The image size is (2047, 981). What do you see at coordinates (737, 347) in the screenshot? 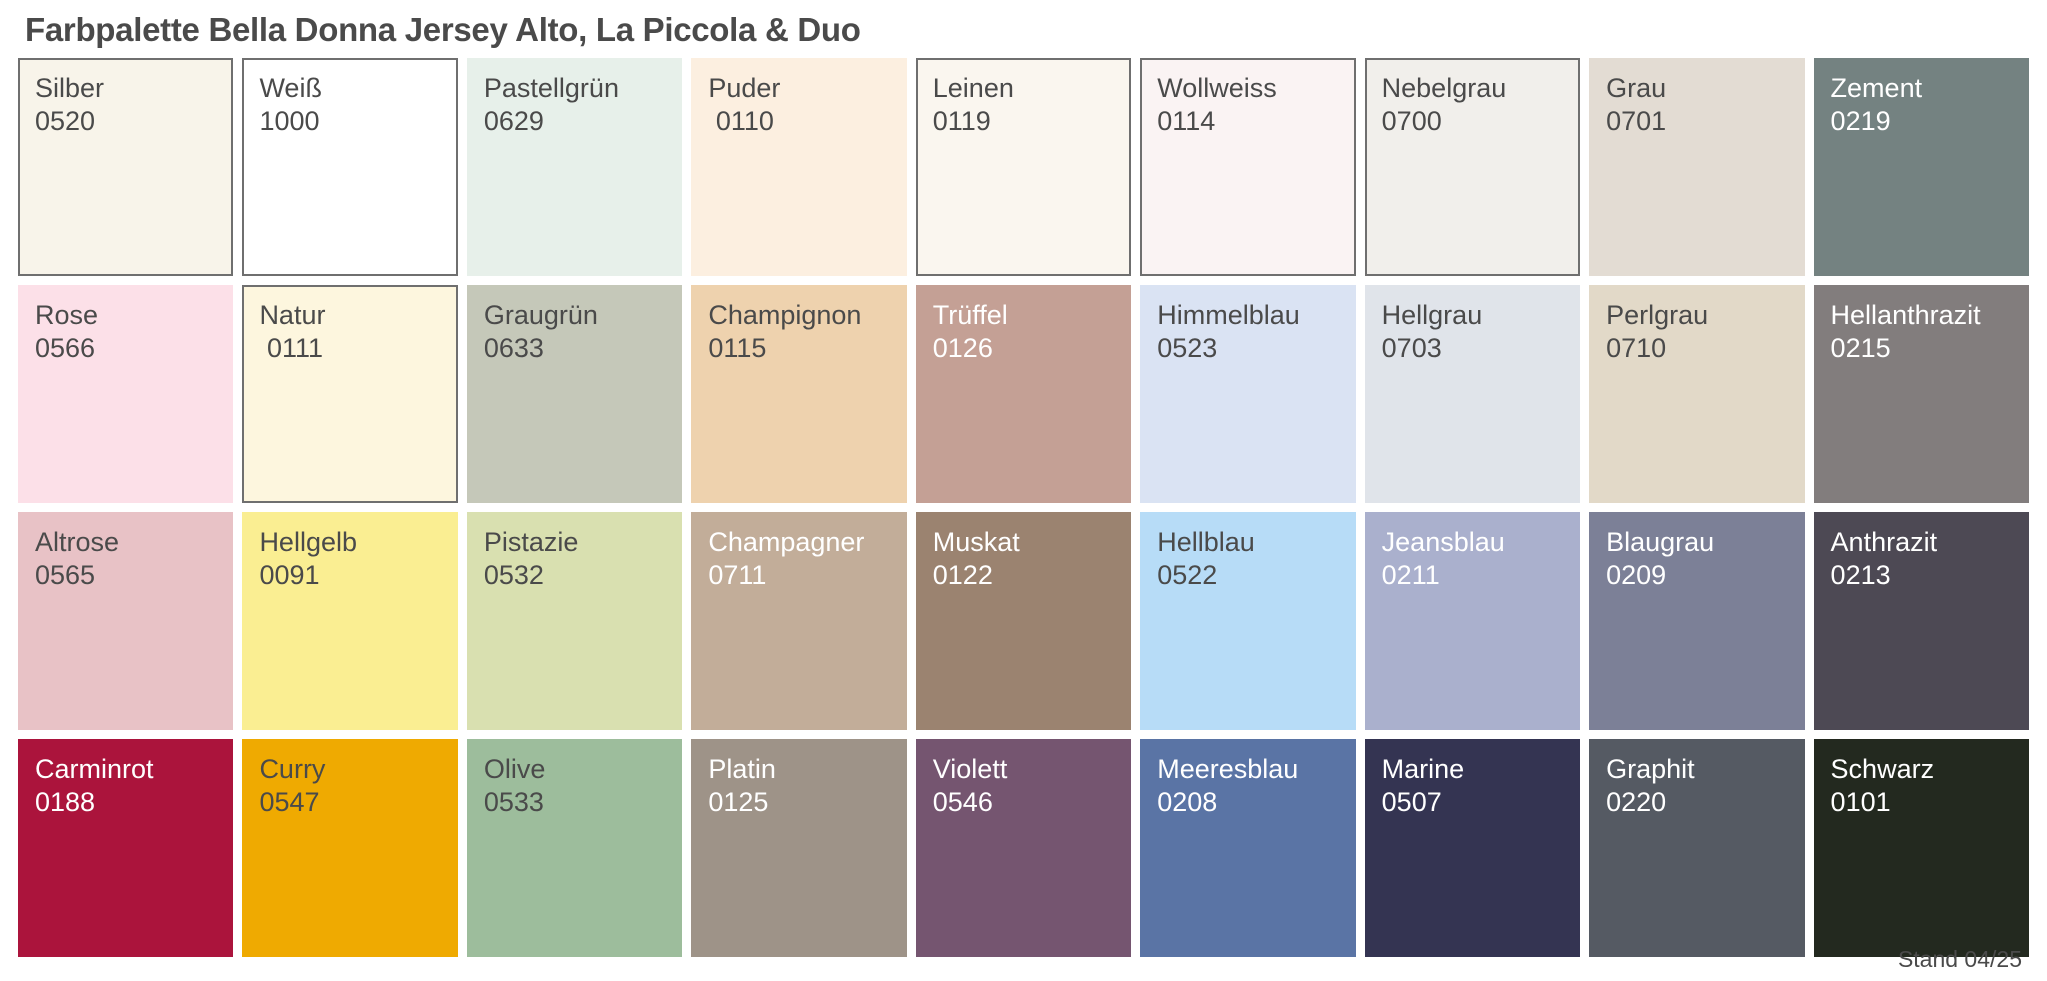
I see `swatch-code: 0115` at bounding box center [737, 347].